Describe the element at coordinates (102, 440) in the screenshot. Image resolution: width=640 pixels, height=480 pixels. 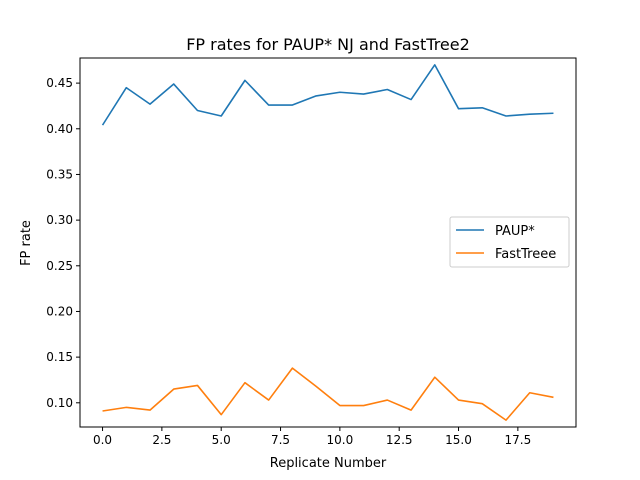
I see `x-tick-label: 0.0` at that location.